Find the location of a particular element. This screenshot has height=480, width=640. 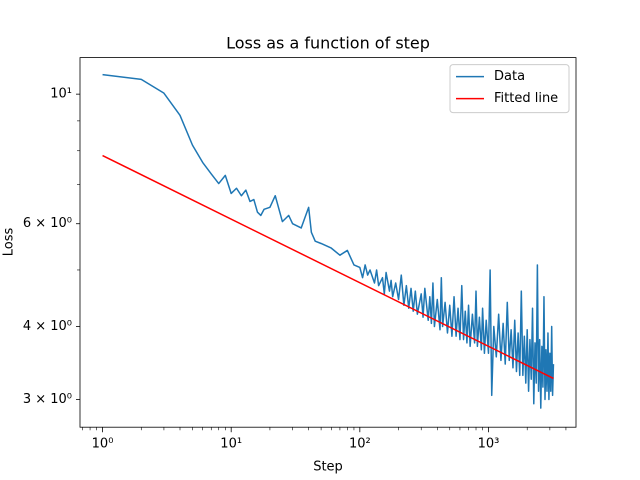

x-tick-label: 10² is located at coordinates (360, 444).